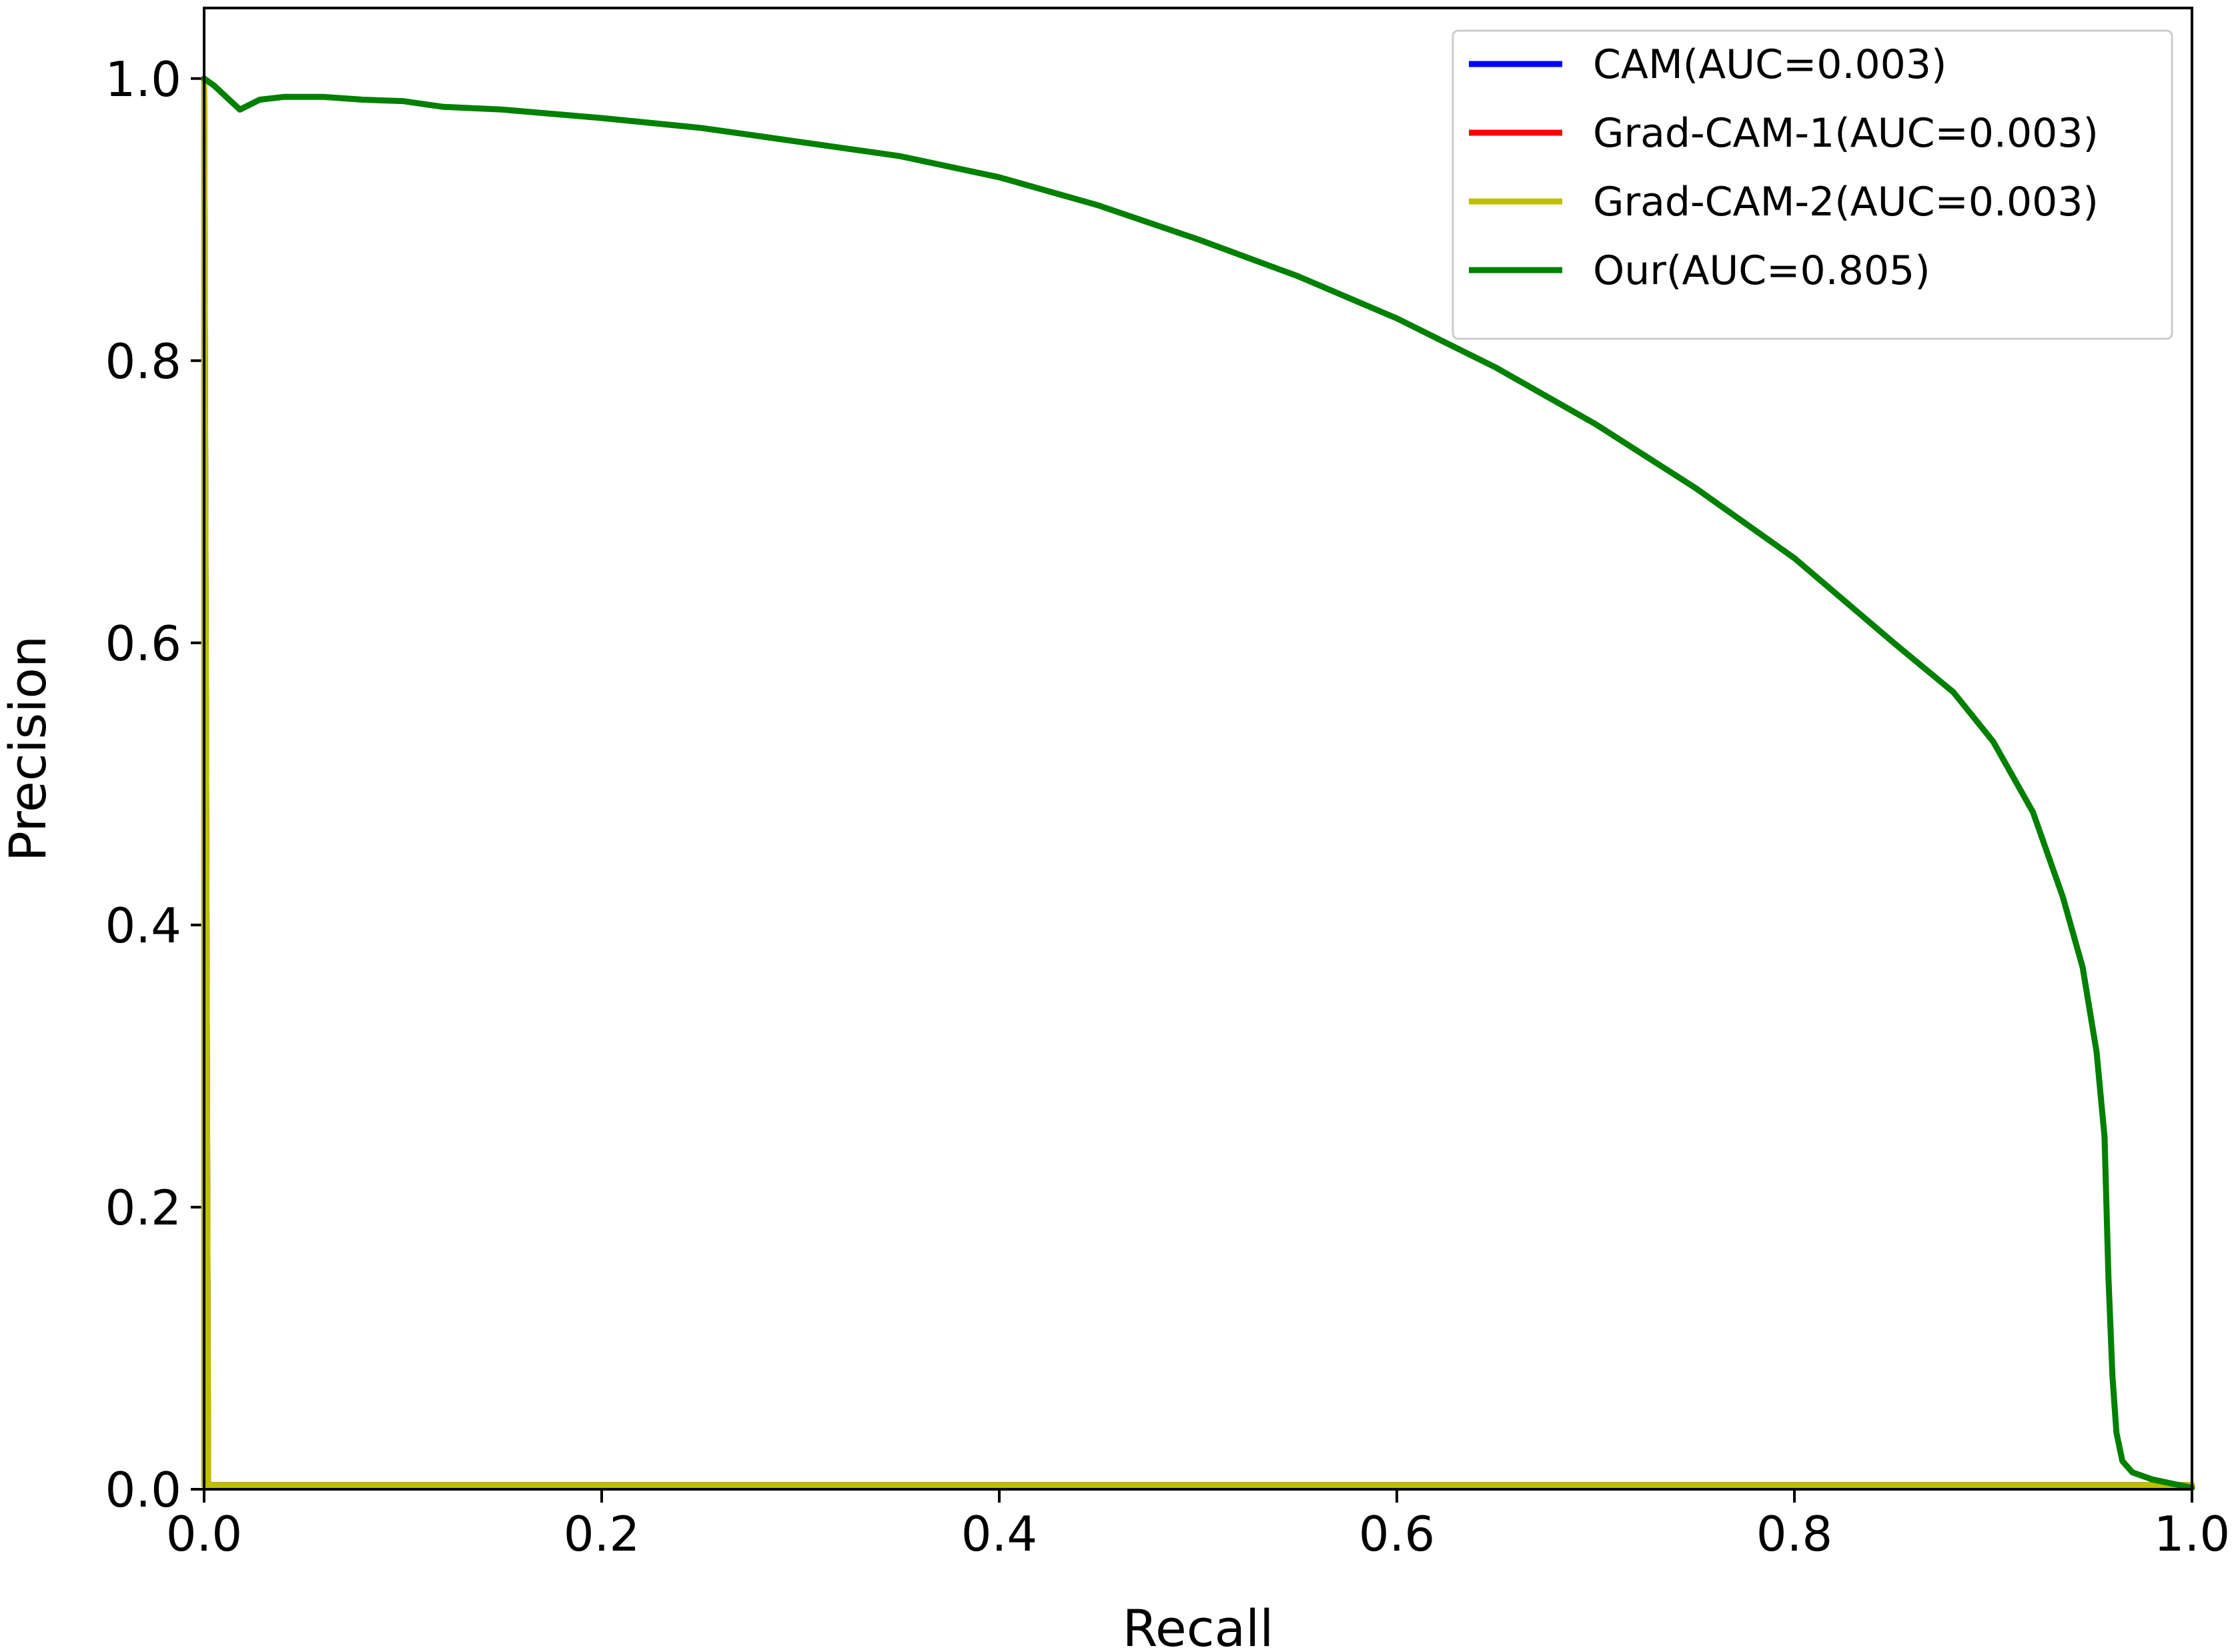 This screenshot has width=2236, height=1652. Describe the element at coordinates (154, 784) in the screenshot. I see `y-axis-ticks: 0.0 0.2 0.4 0.6 0.8 1.0` at that location.